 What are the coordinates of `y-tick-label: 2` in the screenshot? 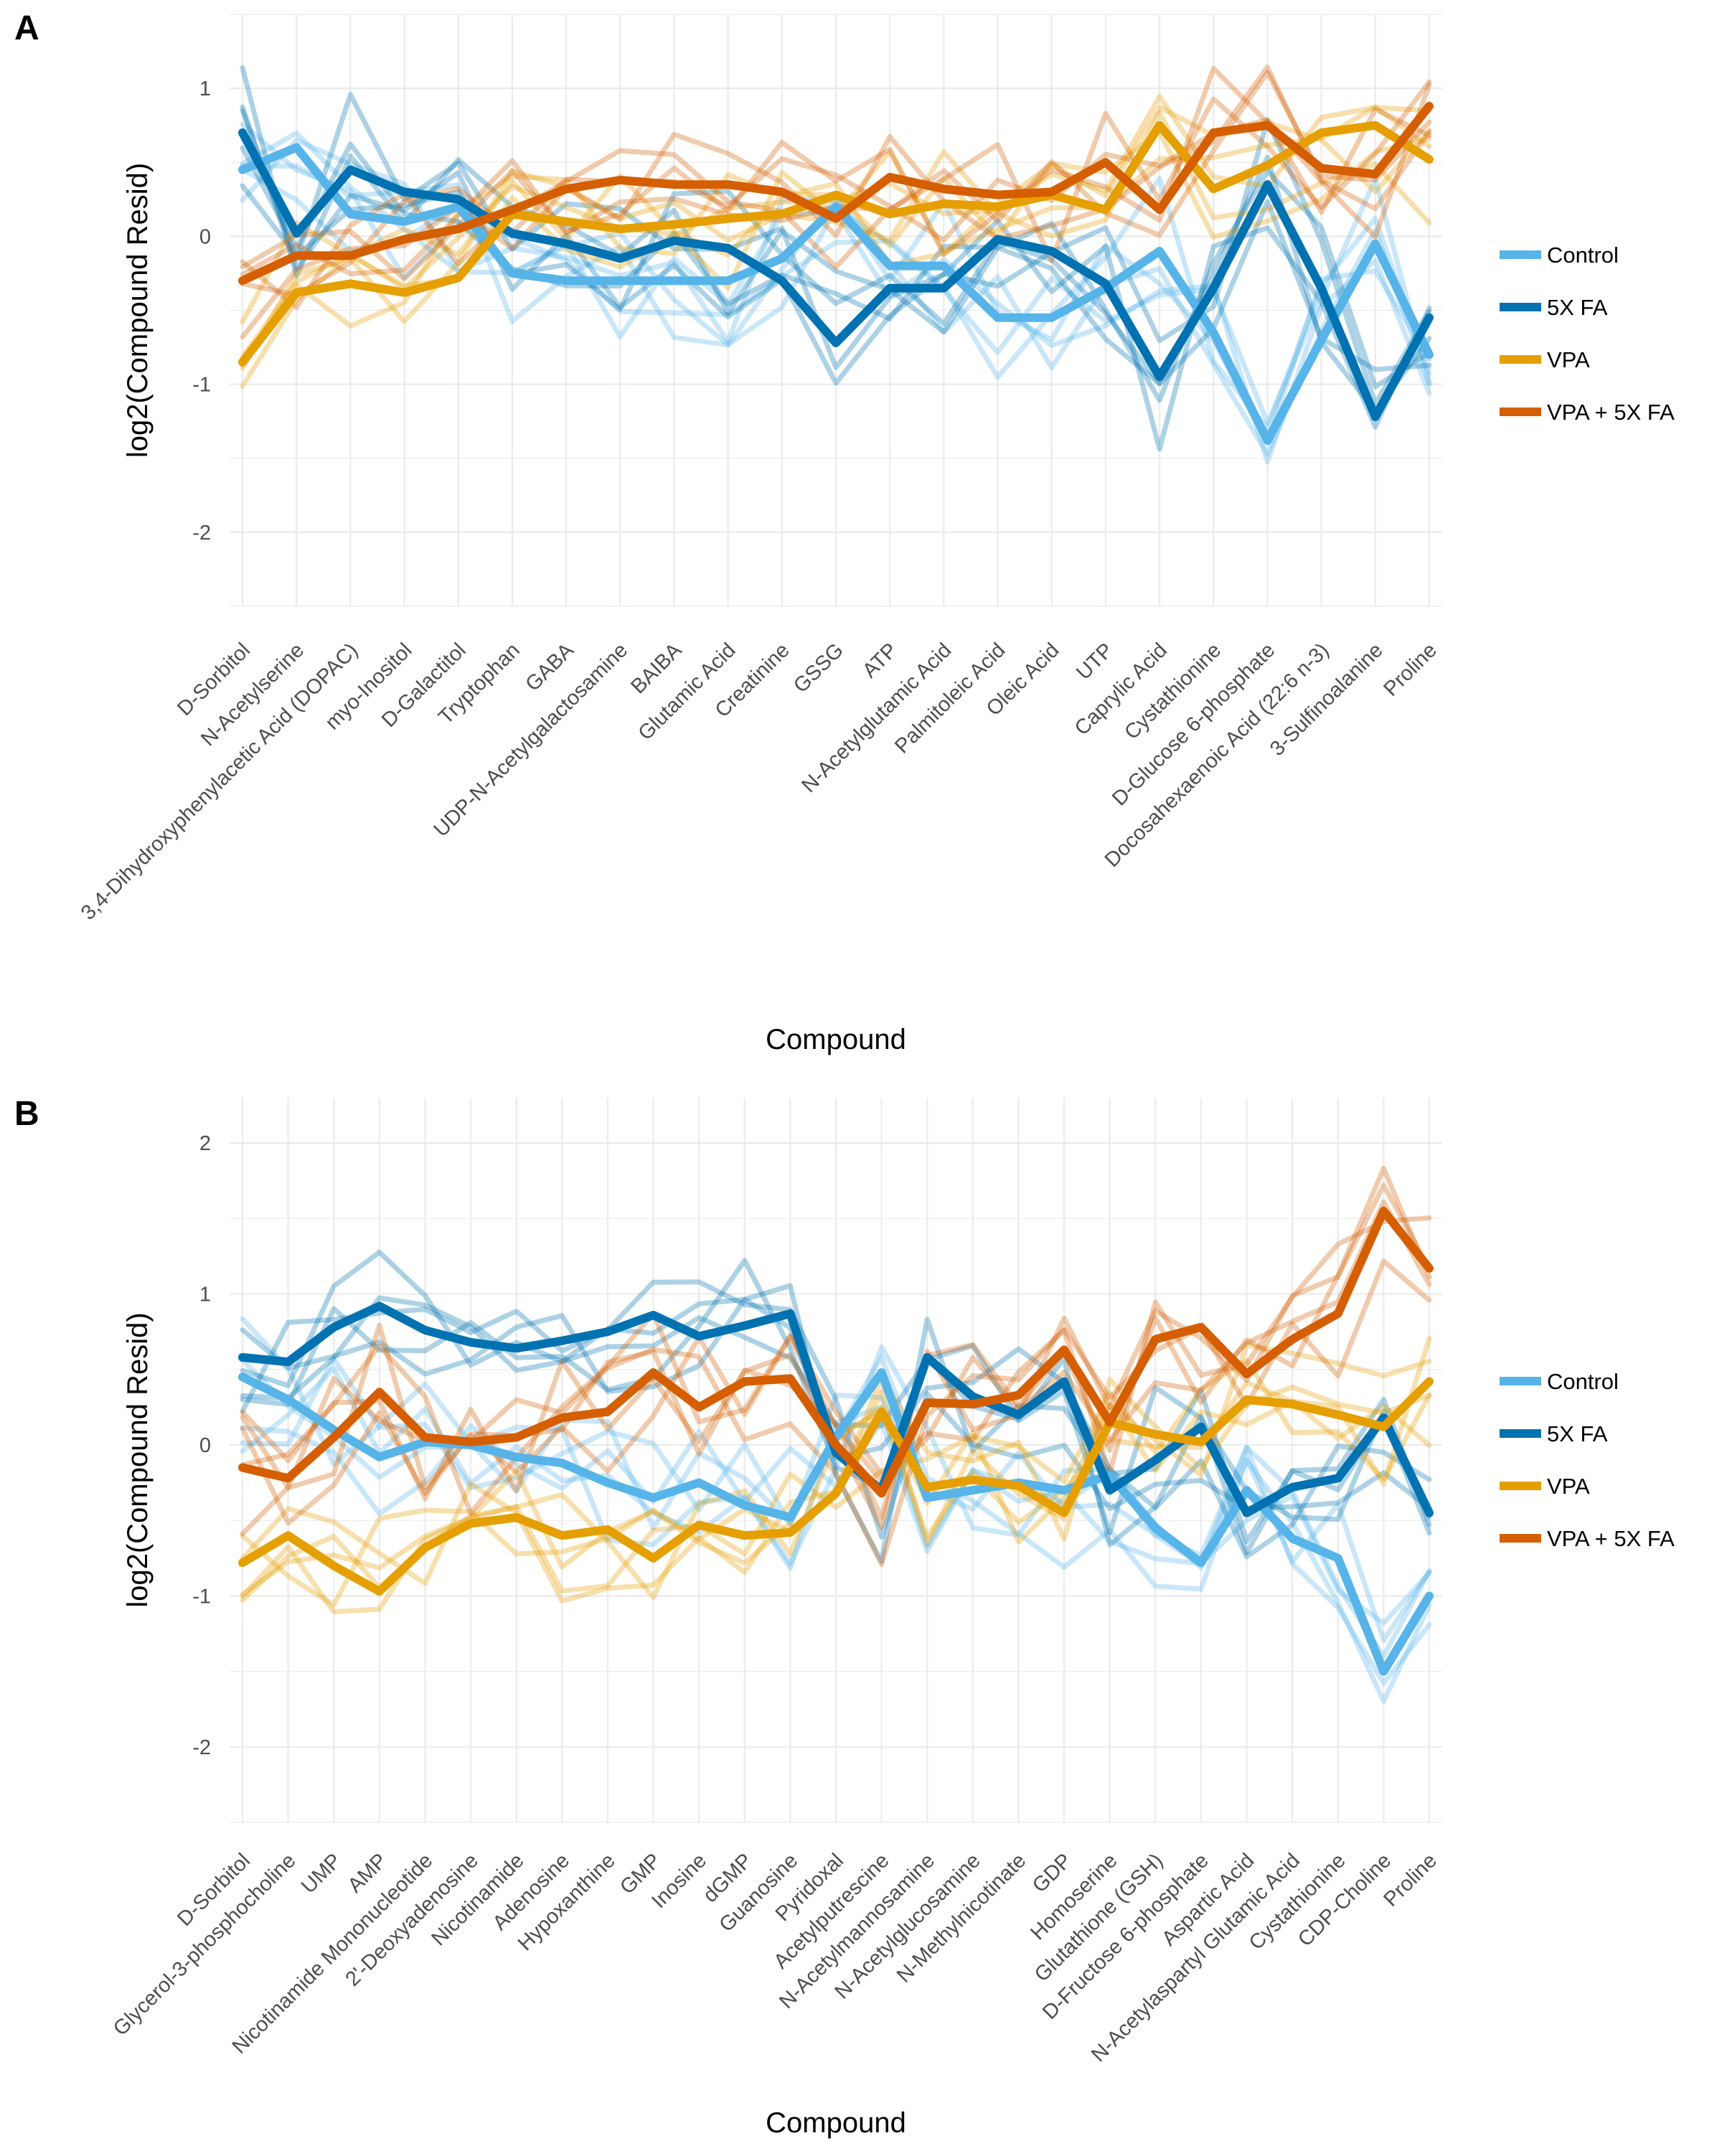 It's located at (205, 1143).